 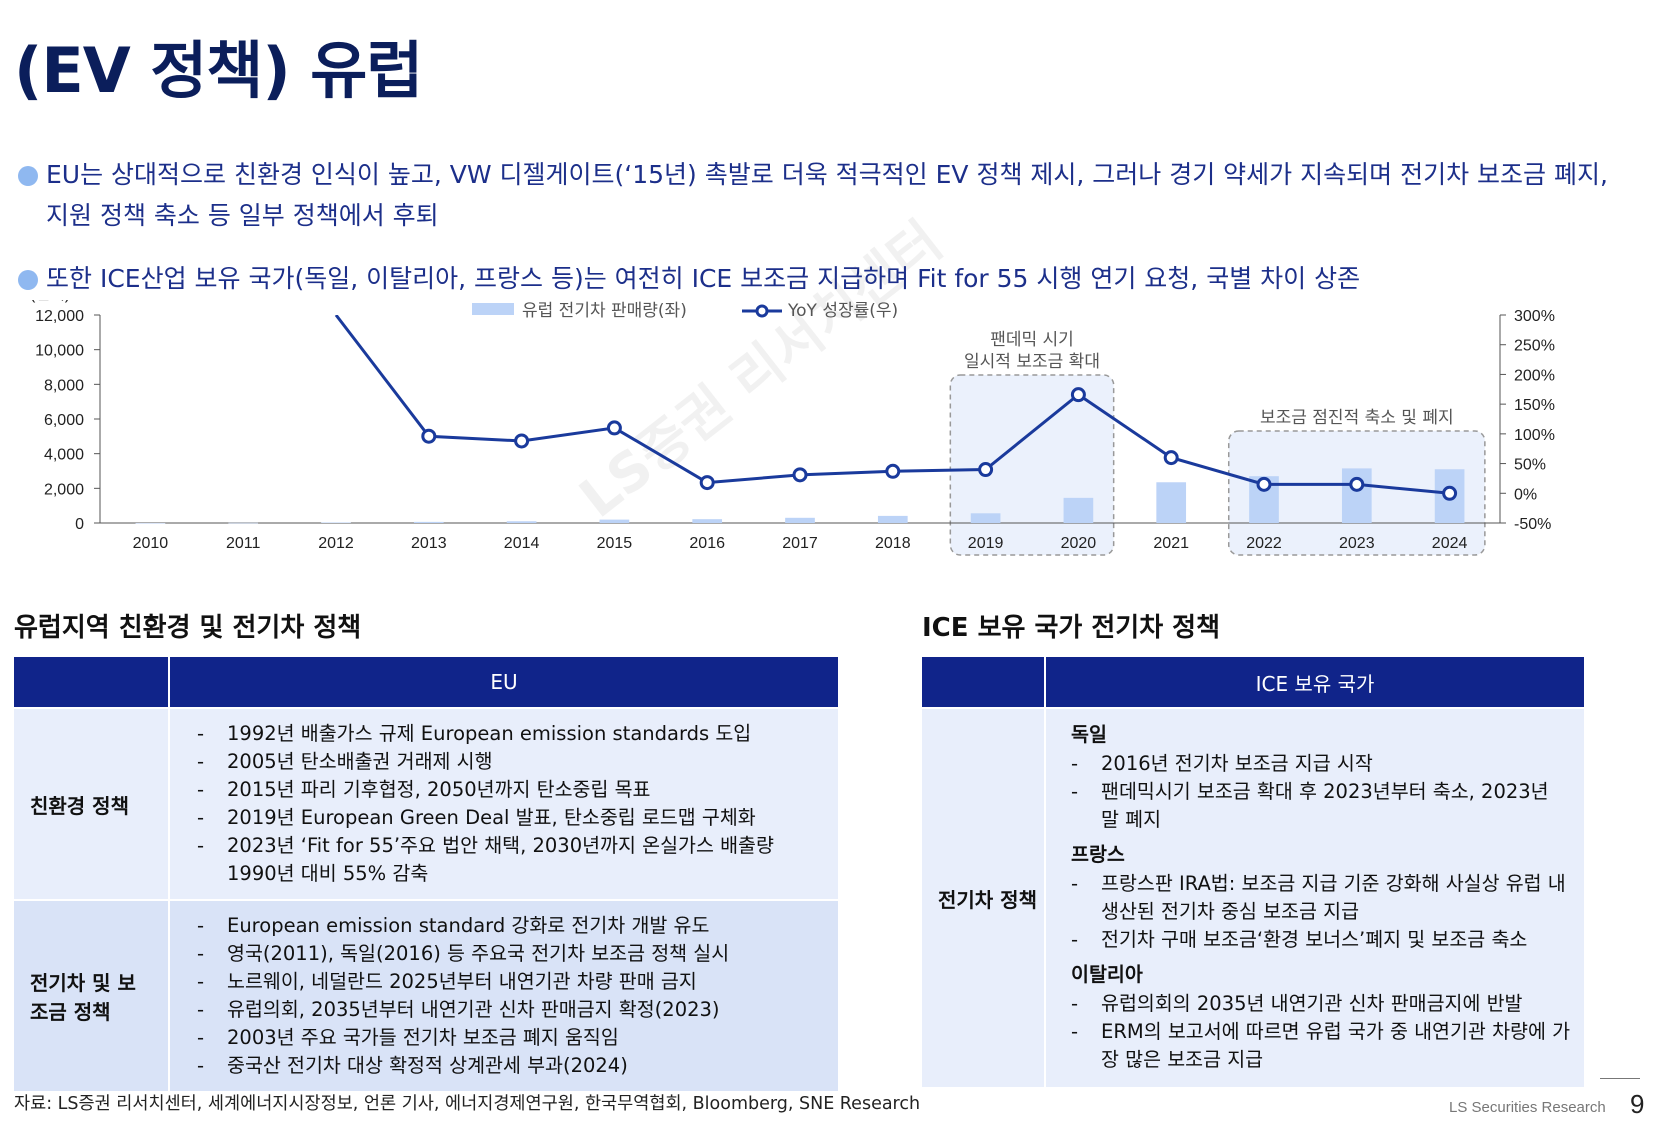 I want to click on list-item: 유럽의회, 2035년부터 내연기관 신차 판매금지 확정(2023), so click(x=512, y=1010).